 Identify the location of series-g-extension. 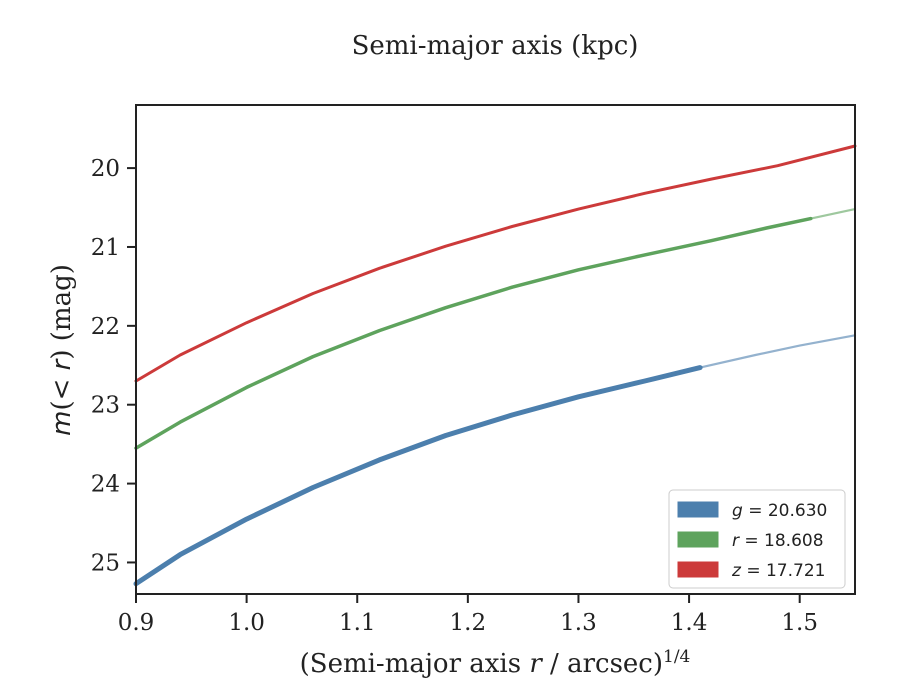
(777, 351).